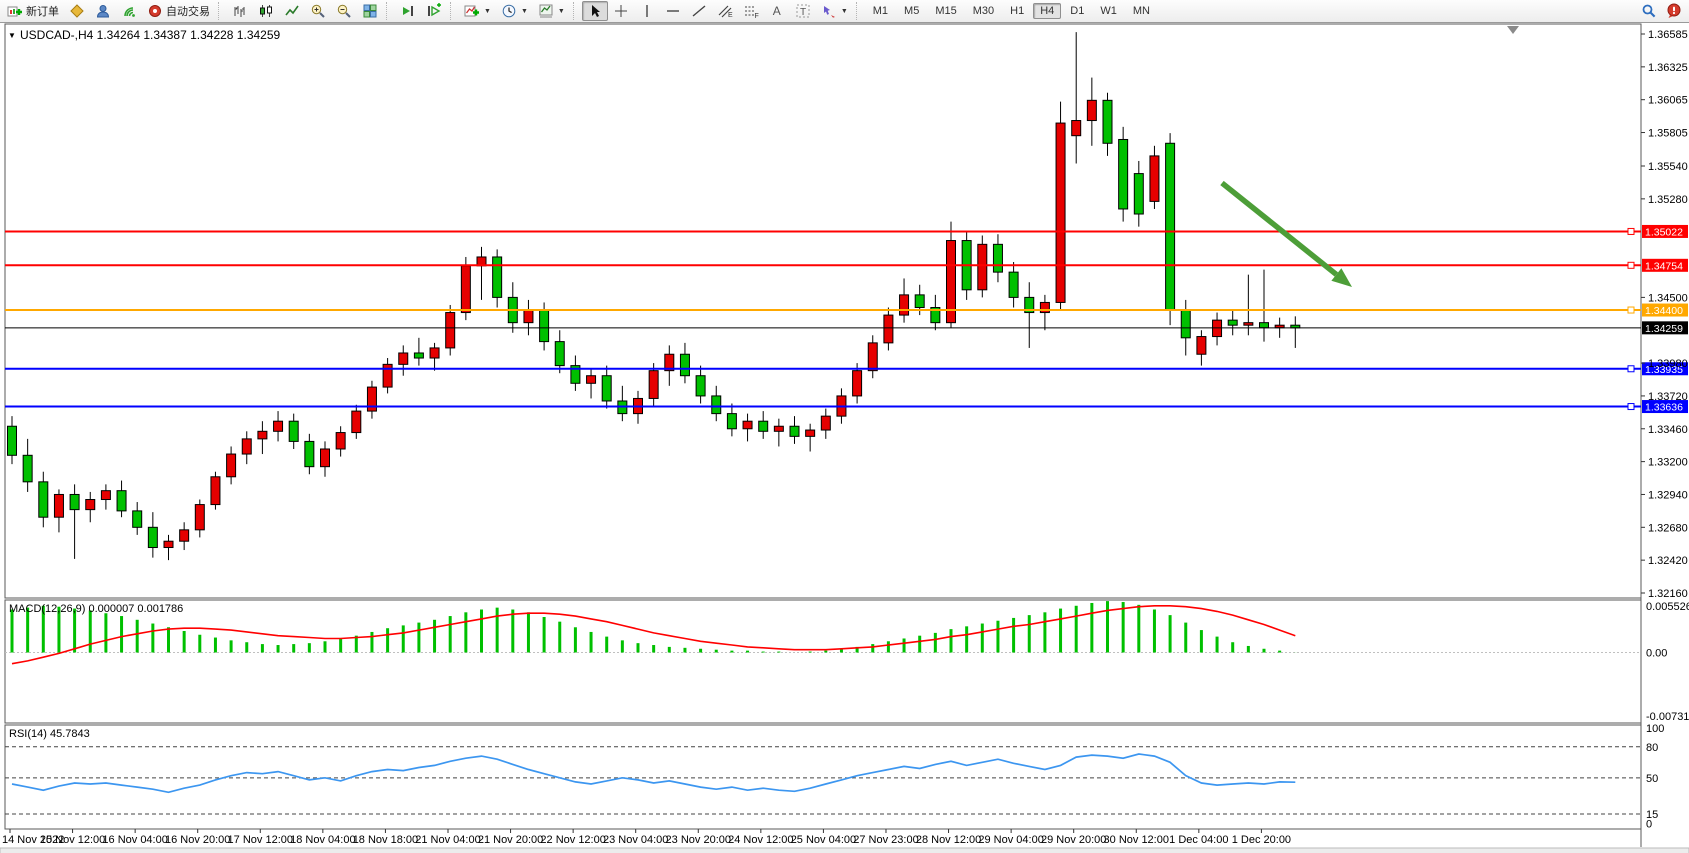 Image resolution: width=1689 pixels, height=853 pixels. I want to click on bottom-strip, so click(844, 850).